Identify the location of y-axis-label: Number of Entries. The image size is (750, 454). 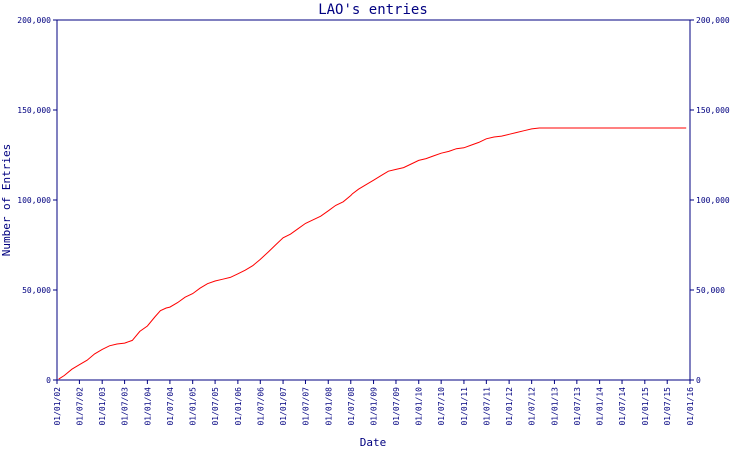
(6, 200).